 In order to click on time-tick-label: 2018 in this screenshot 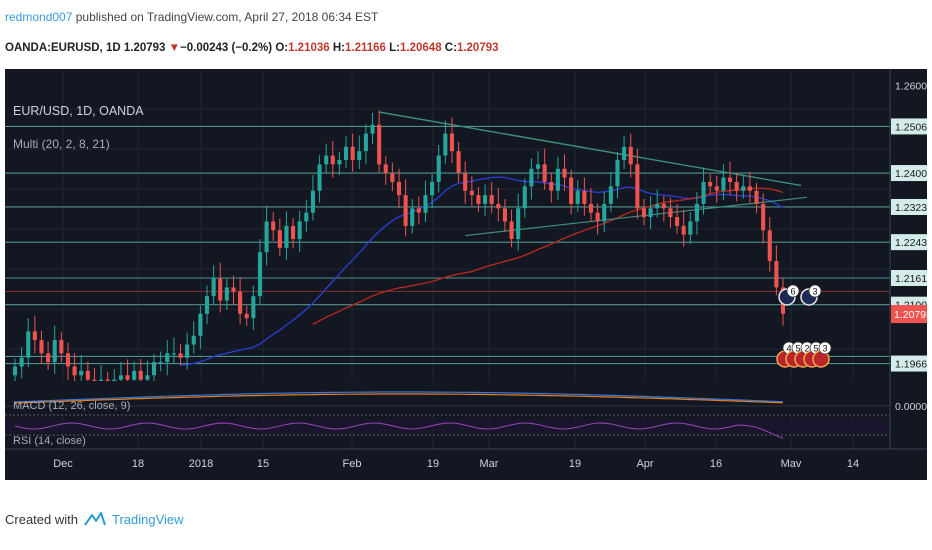, I will do `click(201, 464)`.